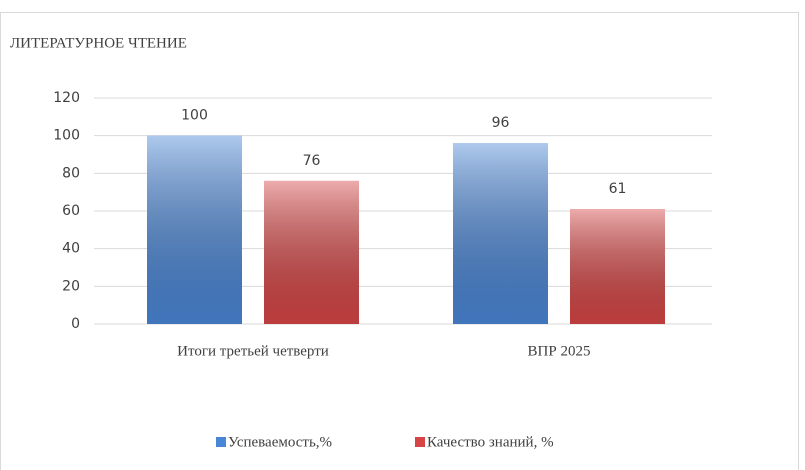  What do you see at coordinates (194, 116) in the screenshot?
I see `data-label: 100` at bounding box center [194, 116].